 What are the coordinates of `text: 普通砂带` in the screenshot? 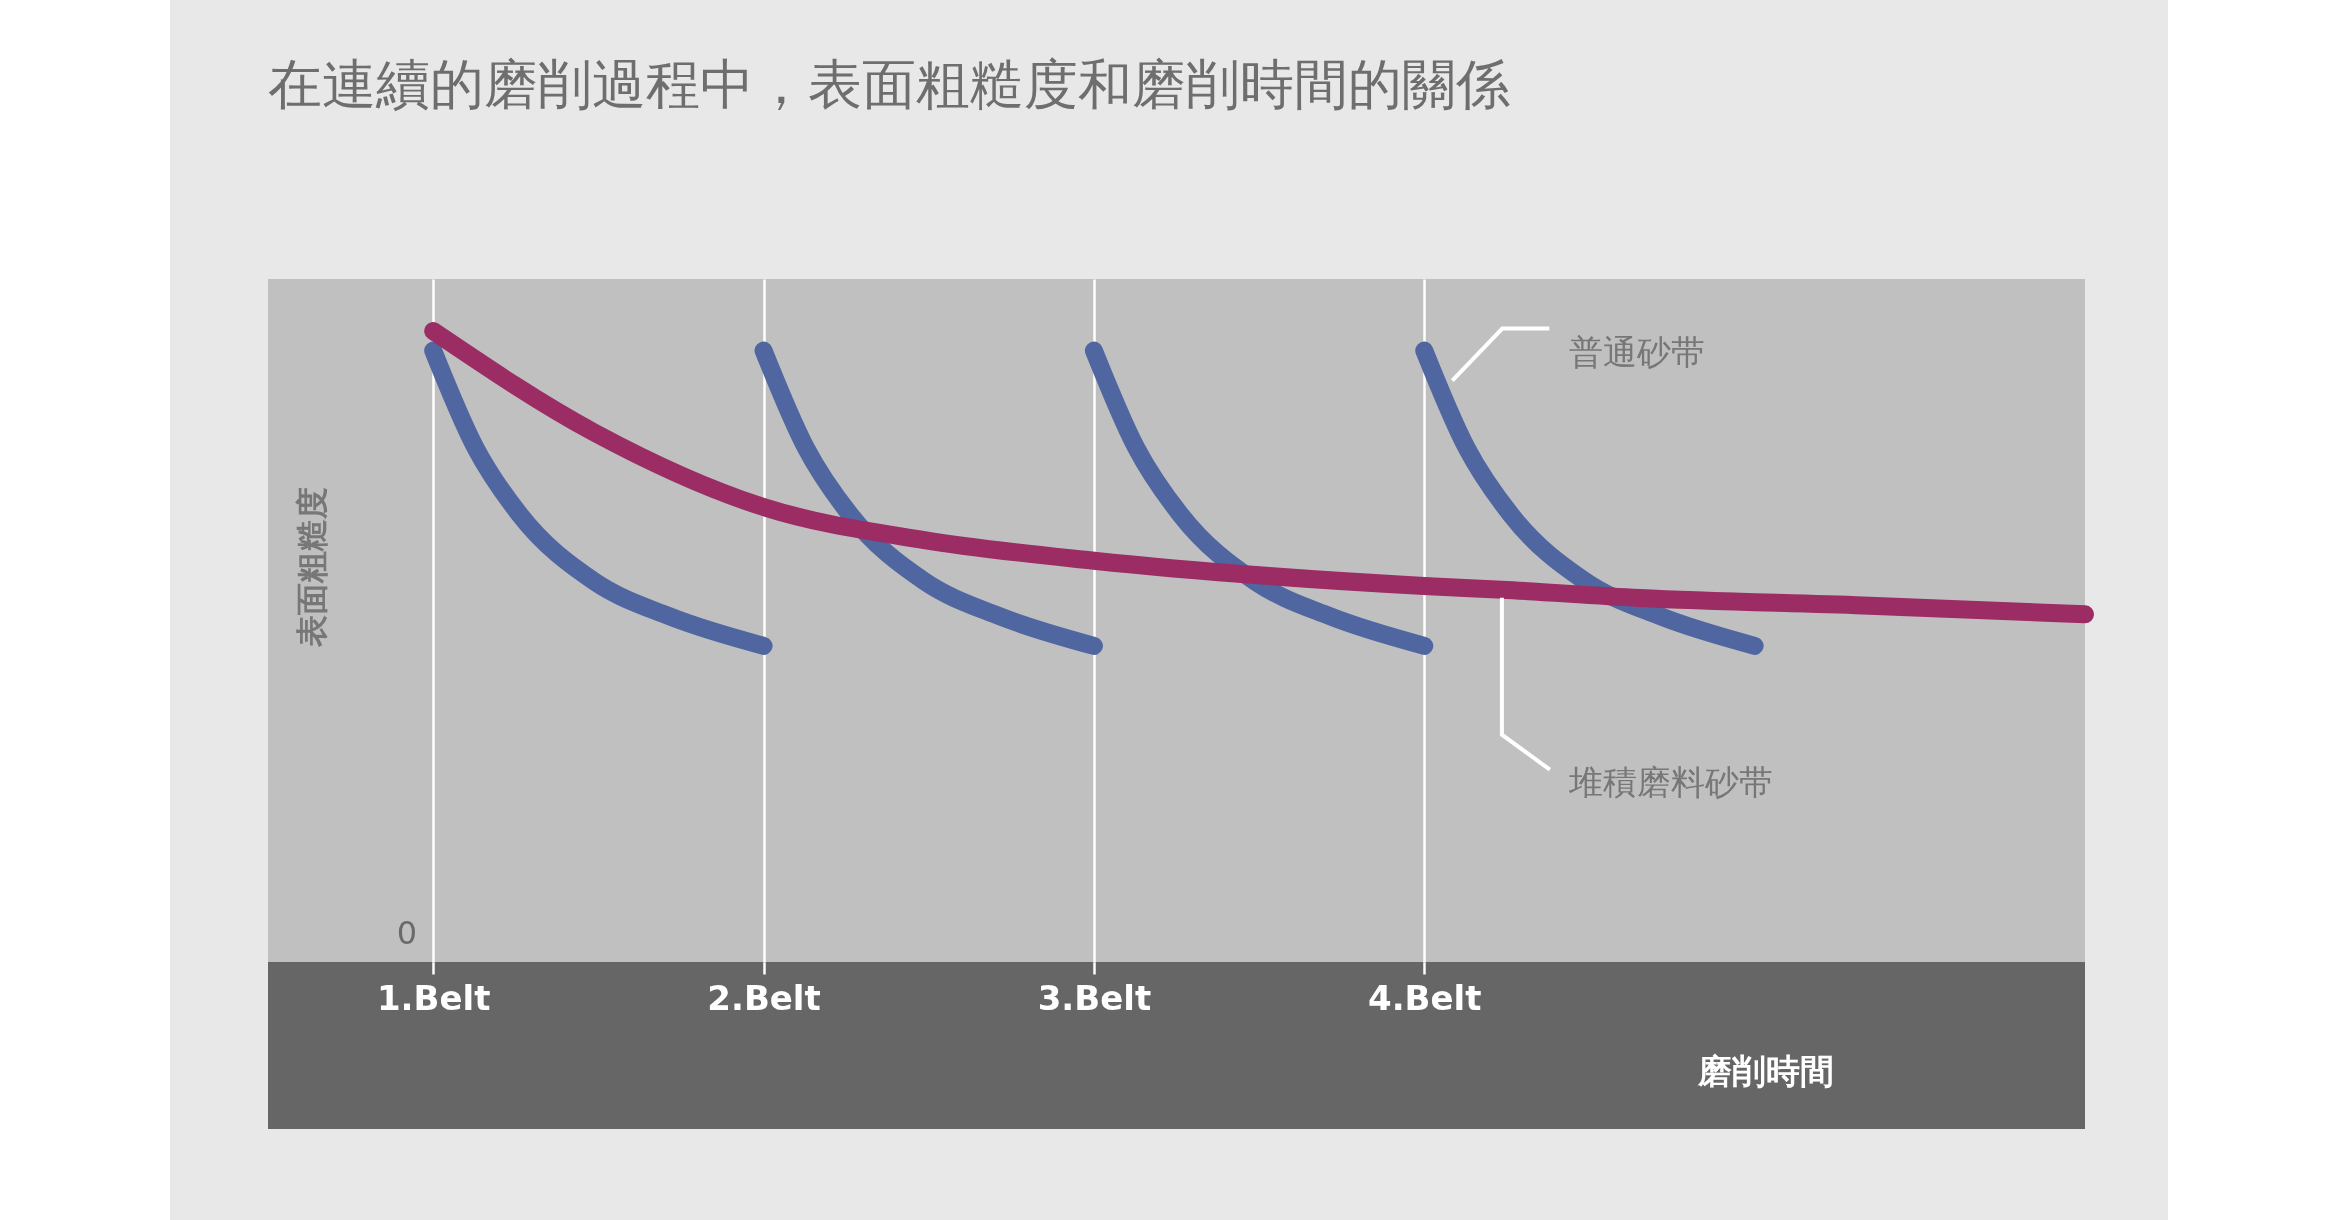 It's located at (1637, 351).